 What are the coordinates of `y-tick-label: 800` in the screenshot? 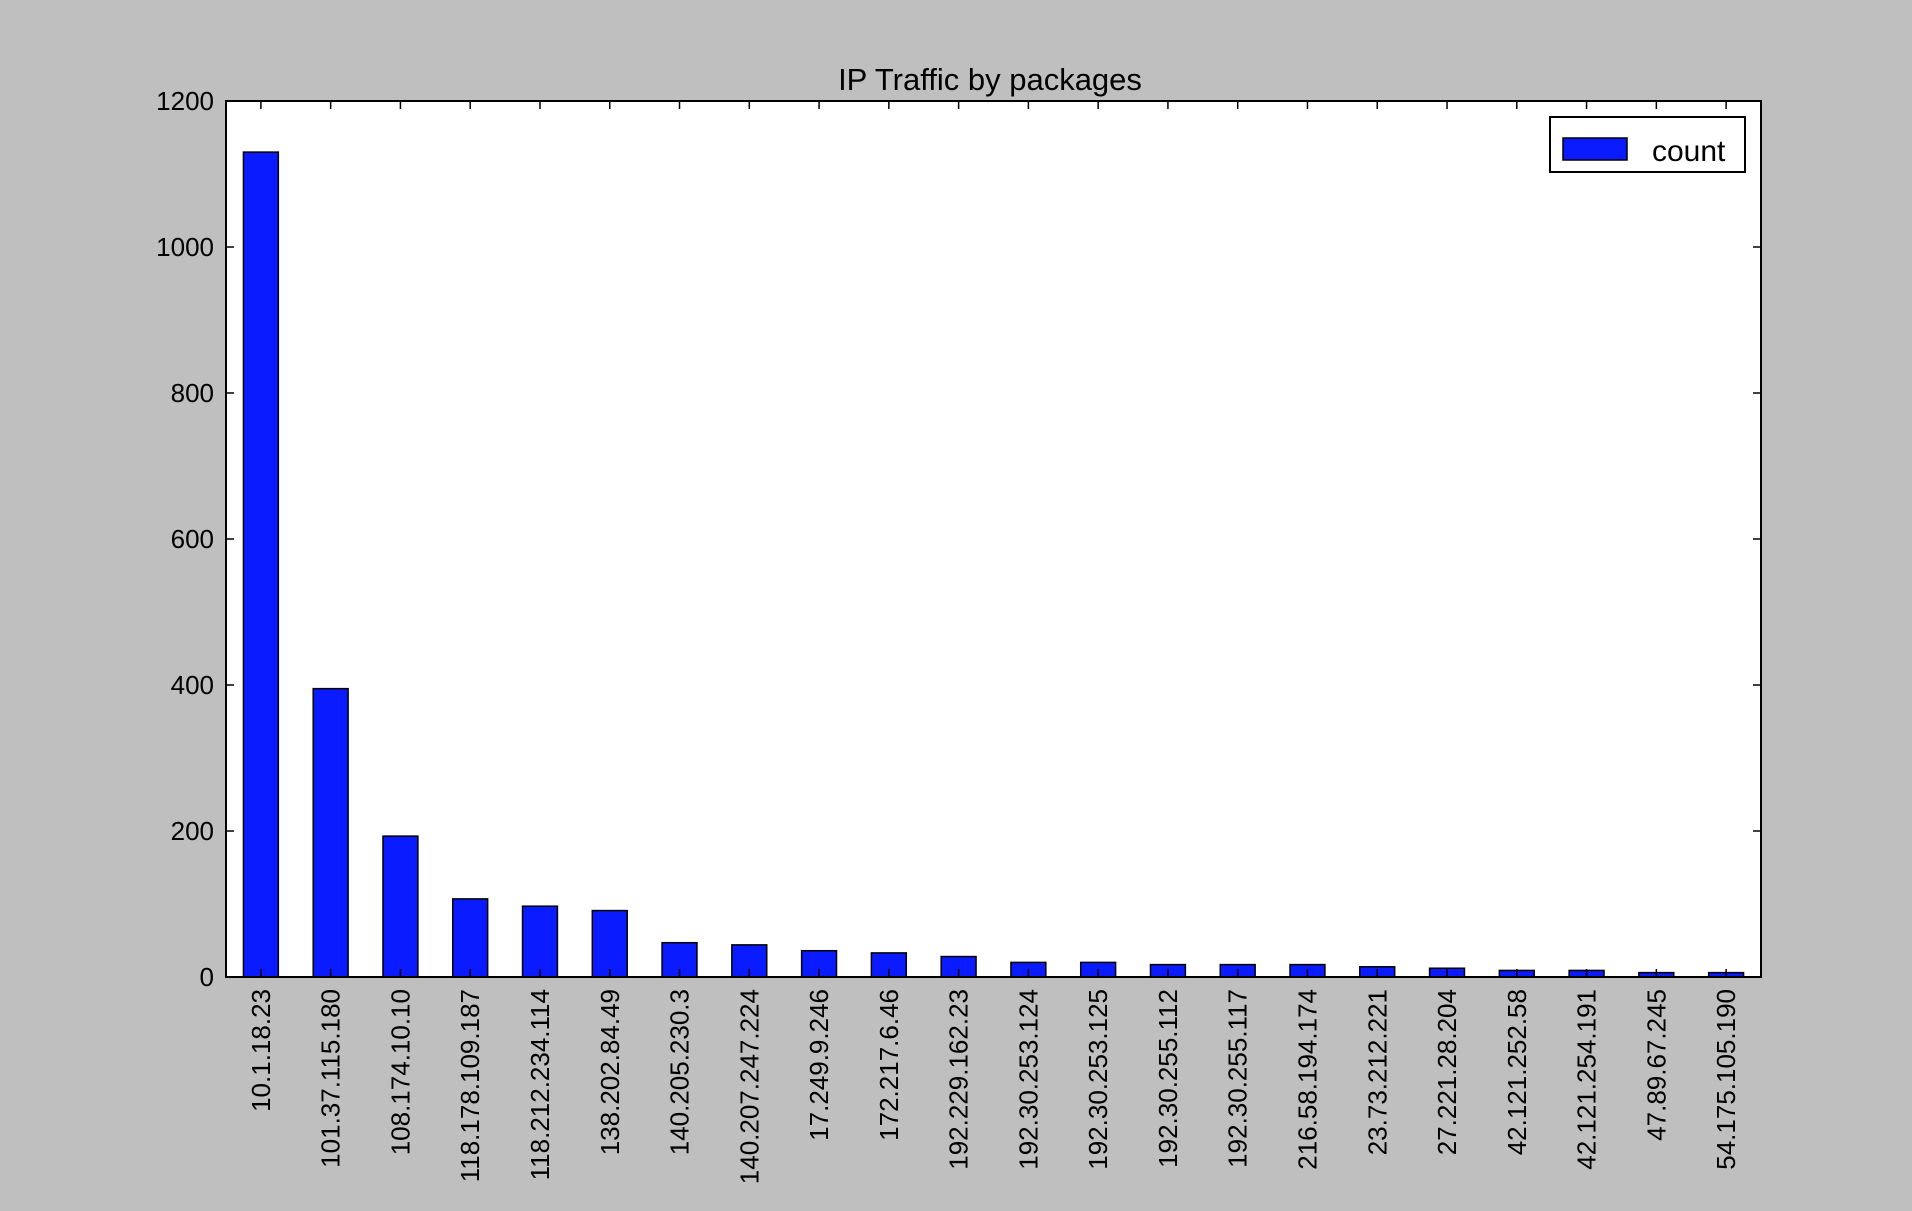 It's located at (192, 393).